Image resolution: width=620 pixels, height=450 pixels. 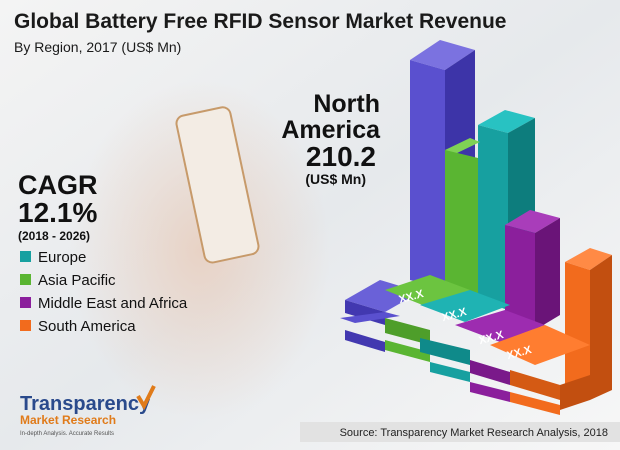 I want to click on legend-label: South America, so click(x=87, y=326).